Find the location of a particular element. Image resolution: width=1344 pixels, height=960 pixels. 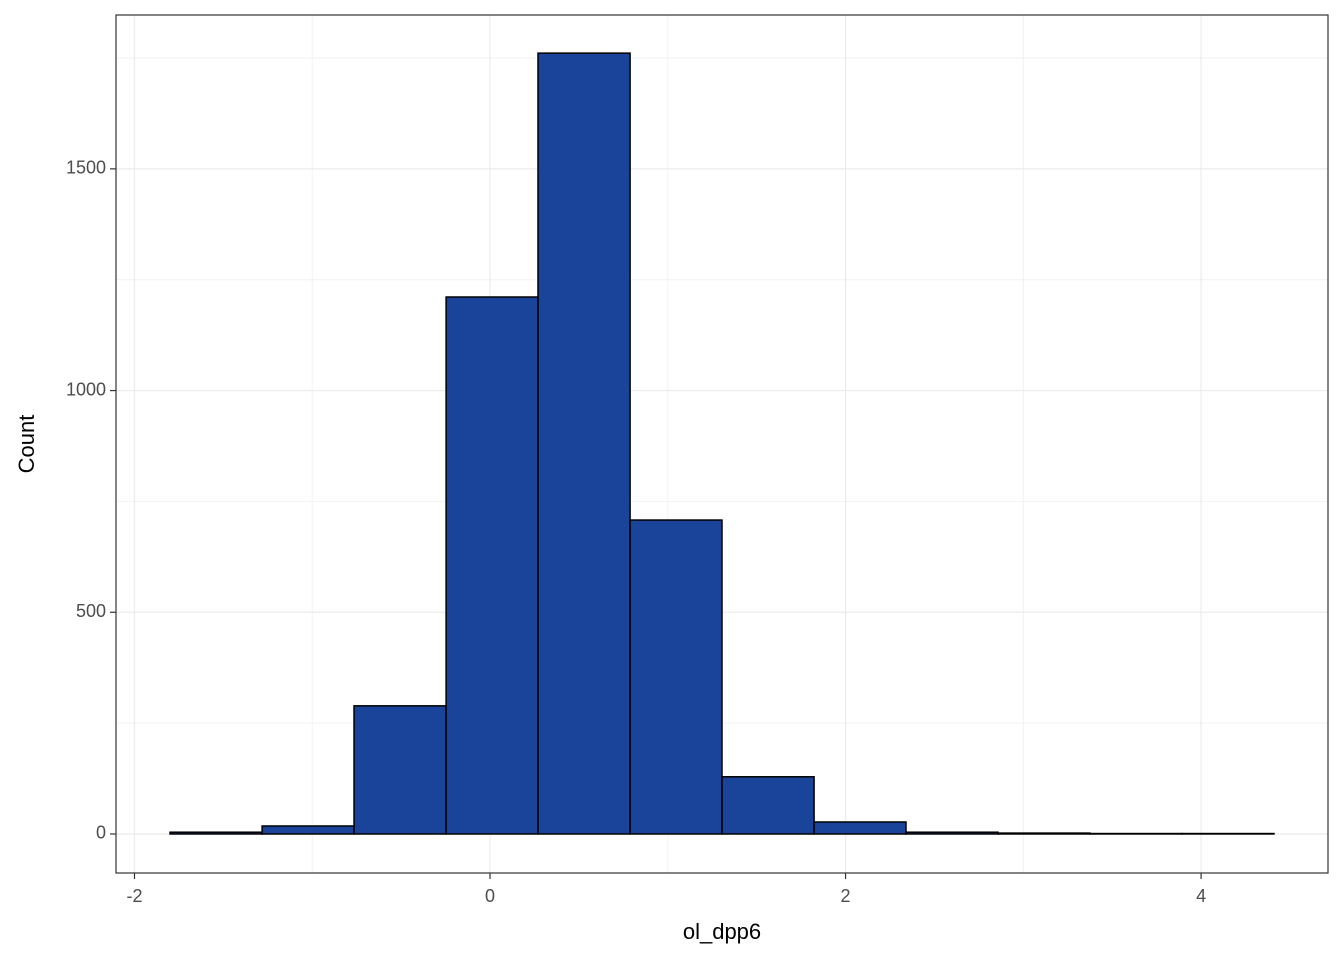

y-tick-label: 500 is located at coordinates (91, 611).